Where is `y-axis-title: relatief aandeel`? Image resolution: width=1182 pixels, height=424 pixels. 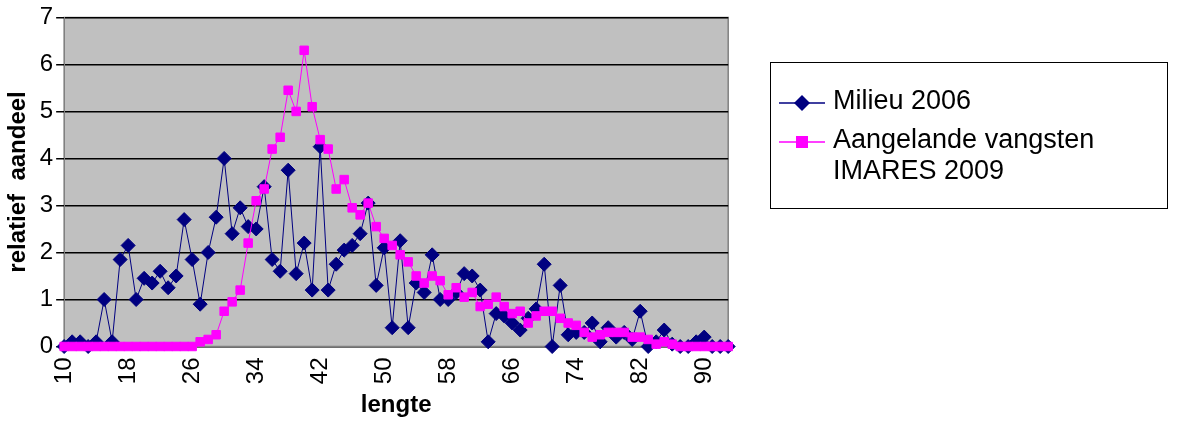
y-axis-title: relatief aandeel is located at coordinates (17, 182).